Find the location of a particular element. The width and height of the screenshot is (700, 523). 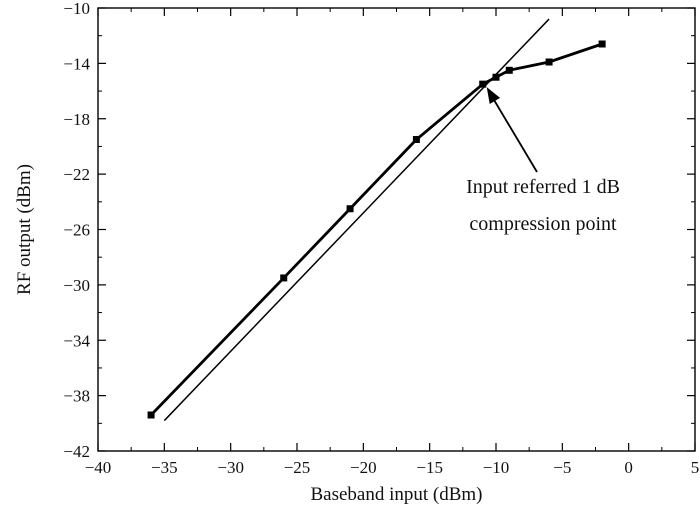

x-tick-label: −40 is located at coordinates (98, 467).